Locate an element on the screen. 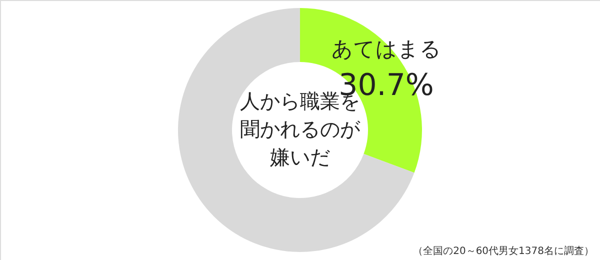 This screenshot has width=600, height=260. text: （全国の20～60代男女1378名に調査） is located at coordinates (503, 251).